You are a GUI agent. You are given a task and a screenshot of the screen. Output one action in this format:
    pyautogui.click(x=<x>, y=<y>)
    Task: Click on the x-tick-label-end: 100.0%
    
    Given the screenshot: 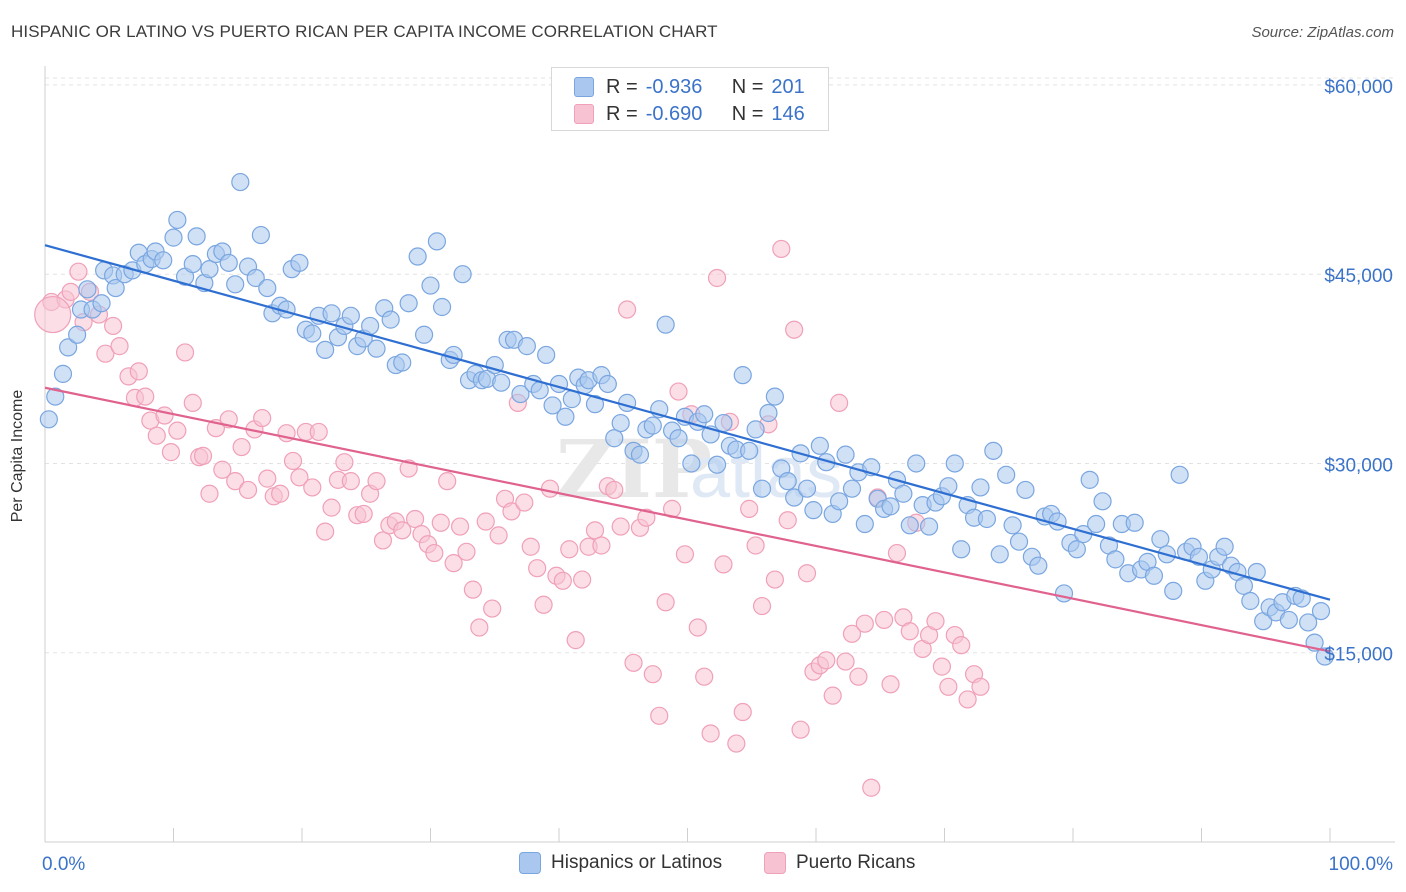 What is the action you would take?
    pyautogui.click(x=1361, y=864)
    